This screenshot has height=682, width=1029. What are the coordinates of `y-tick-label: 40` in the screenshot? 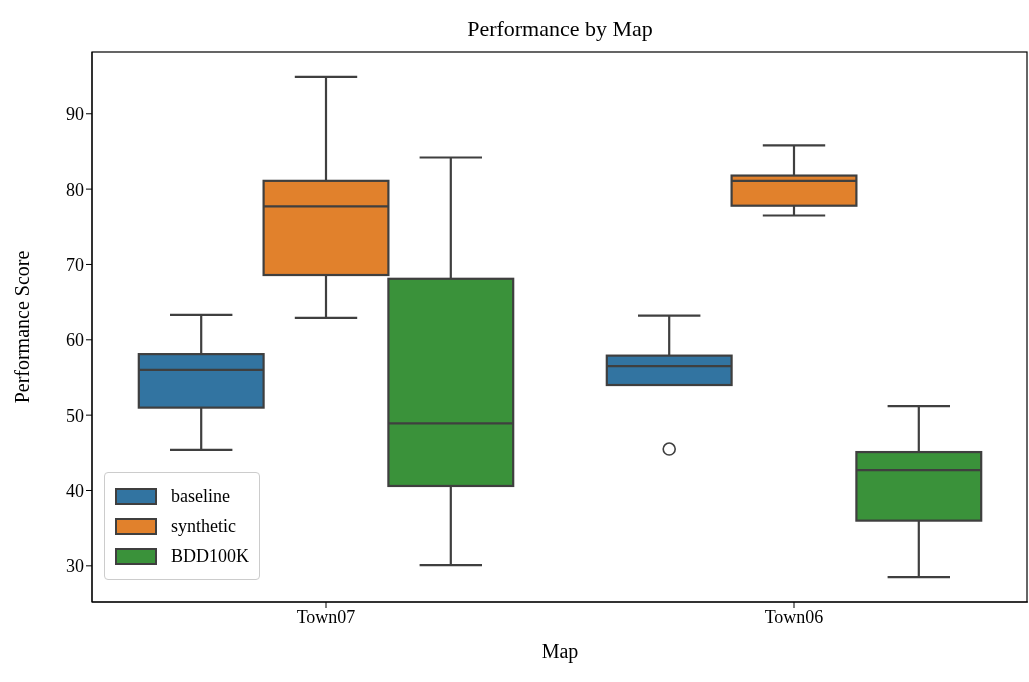 It's located at (75, 490).